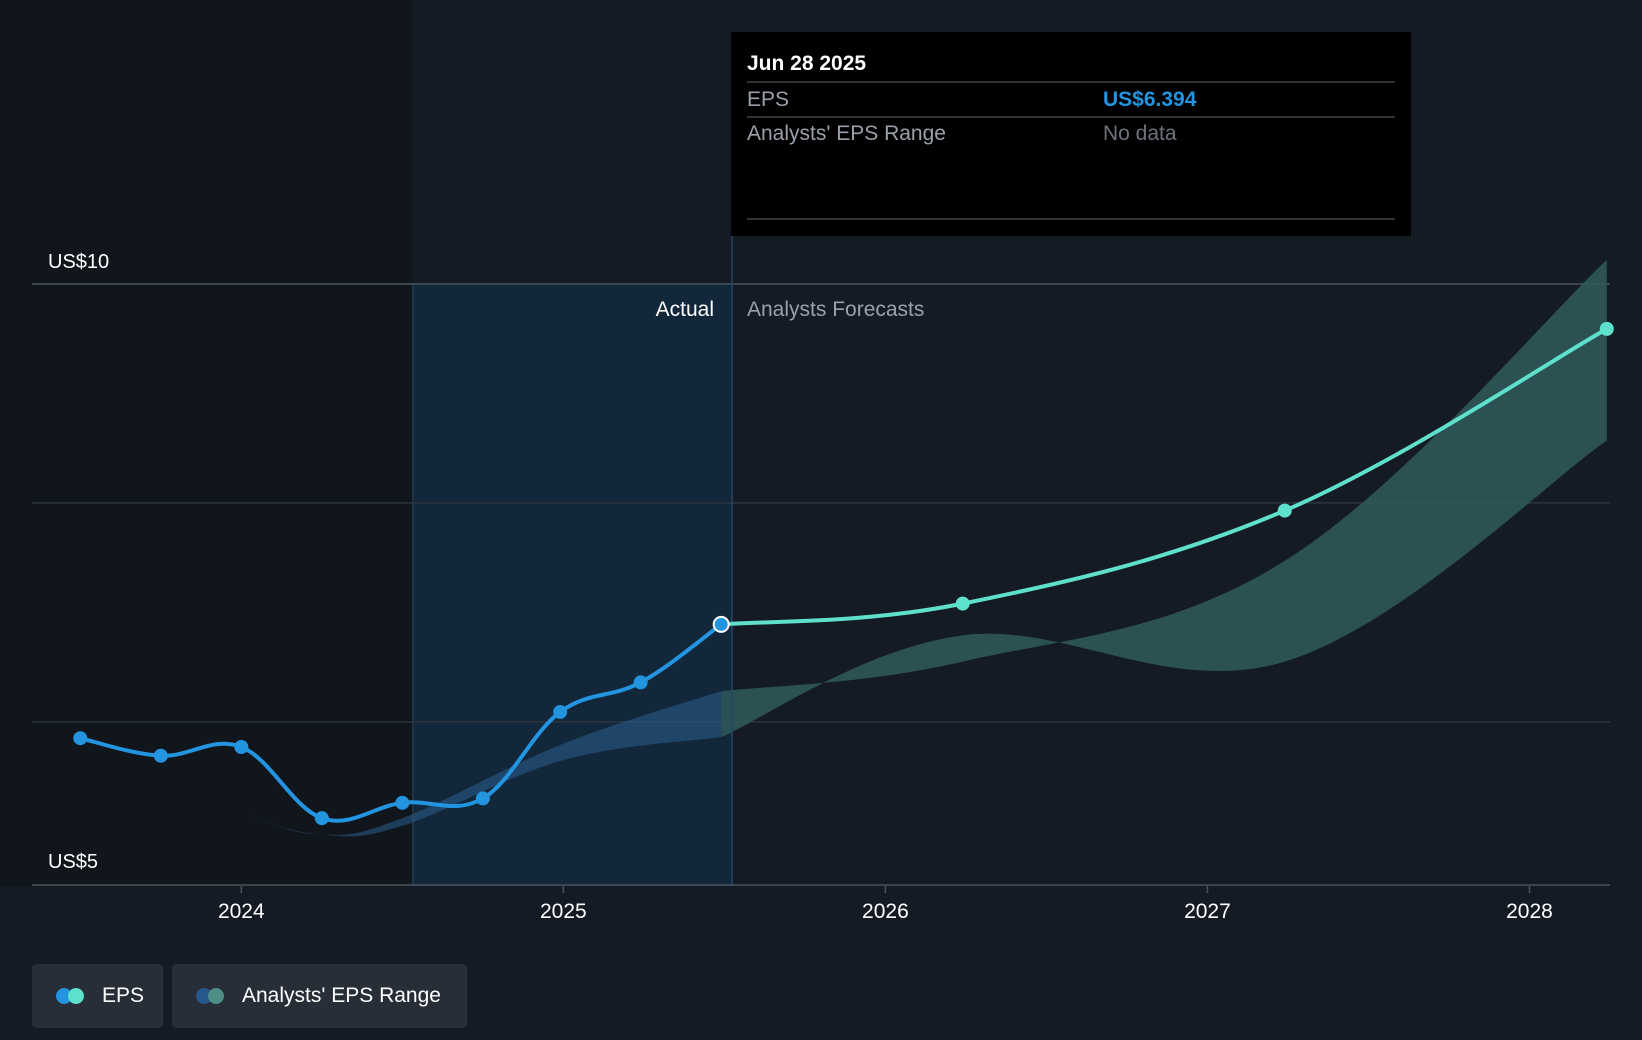 The width and height of the screenshot is (1642, 1040). I want to click on x-tick-label: 2028, so click(1529, 911).